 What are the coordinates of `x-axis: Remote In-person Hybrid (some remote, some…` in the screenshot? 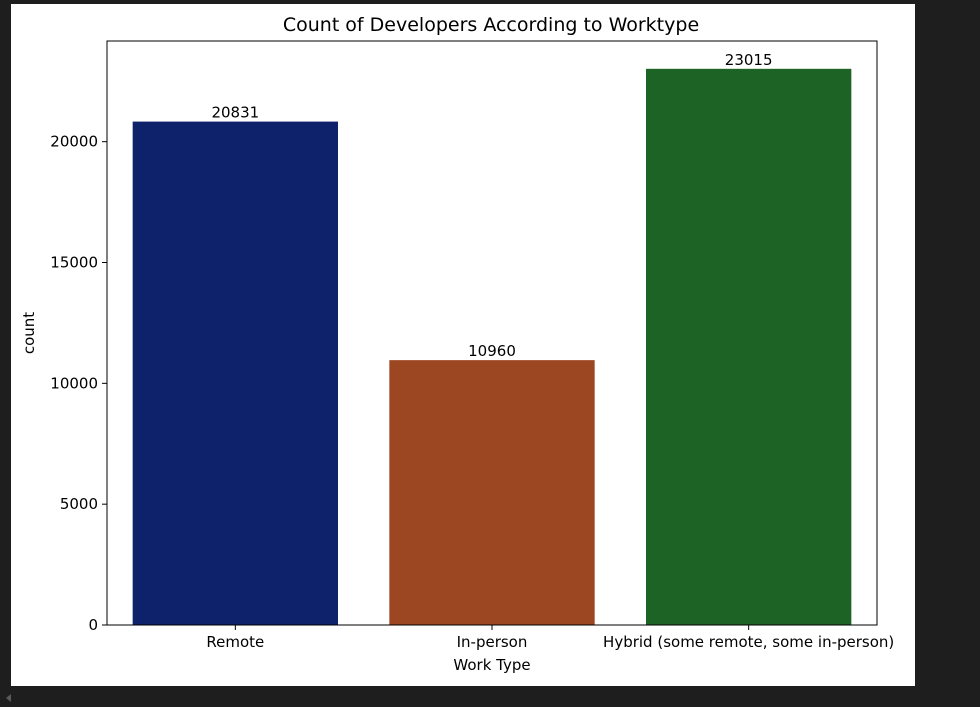 It's located at (550, 638).